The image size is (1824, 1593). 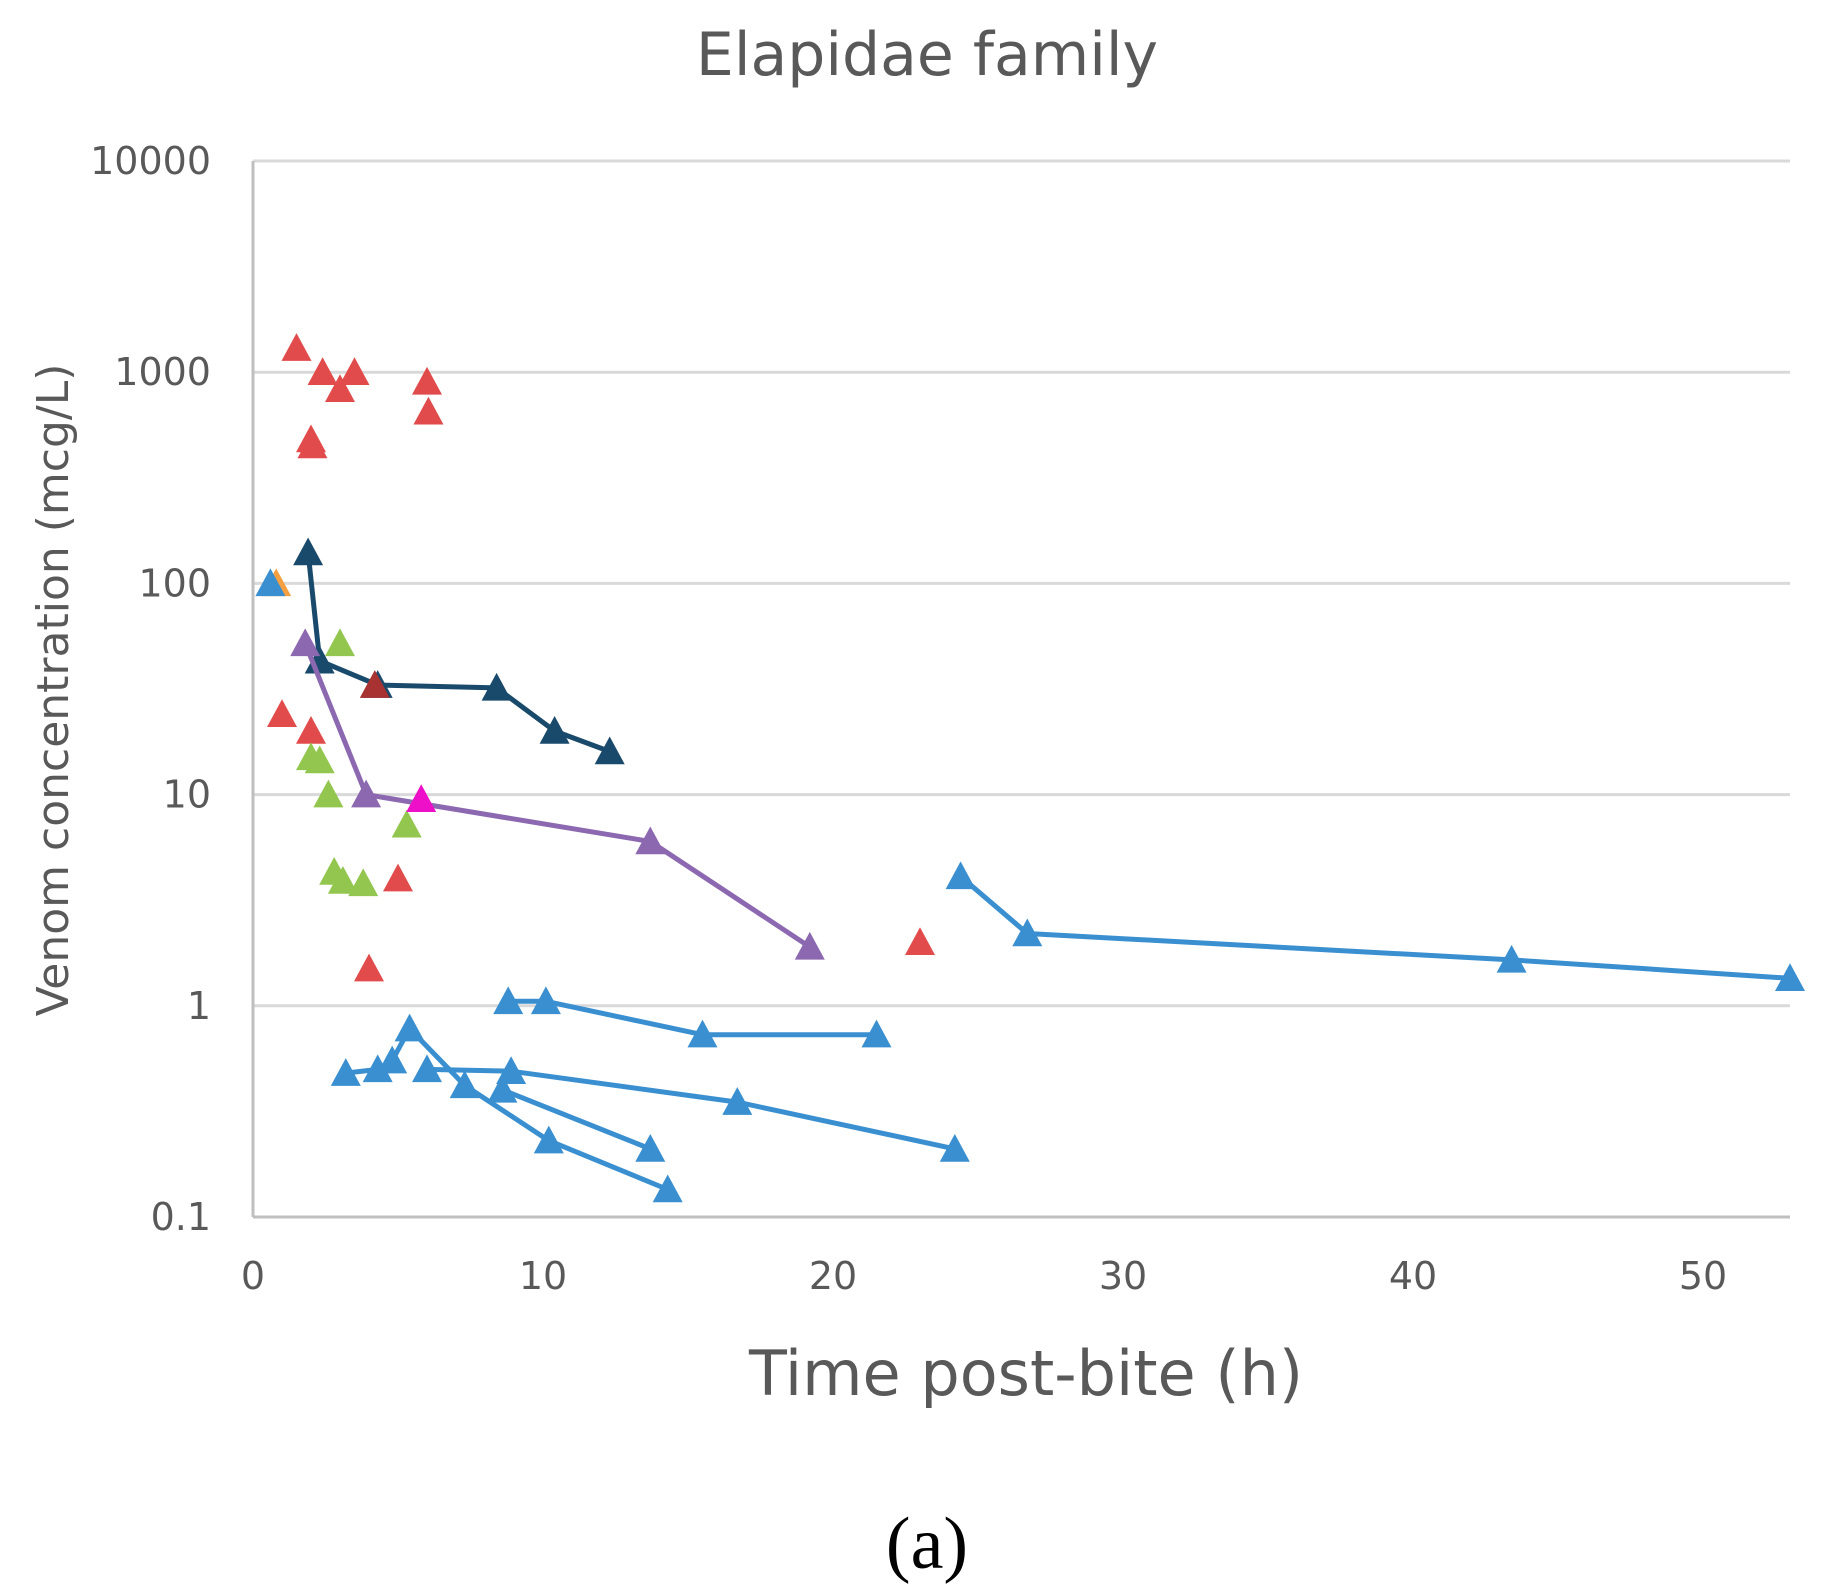 I want to click on chart-title: Elapidae family, so click(x=927, y=55).